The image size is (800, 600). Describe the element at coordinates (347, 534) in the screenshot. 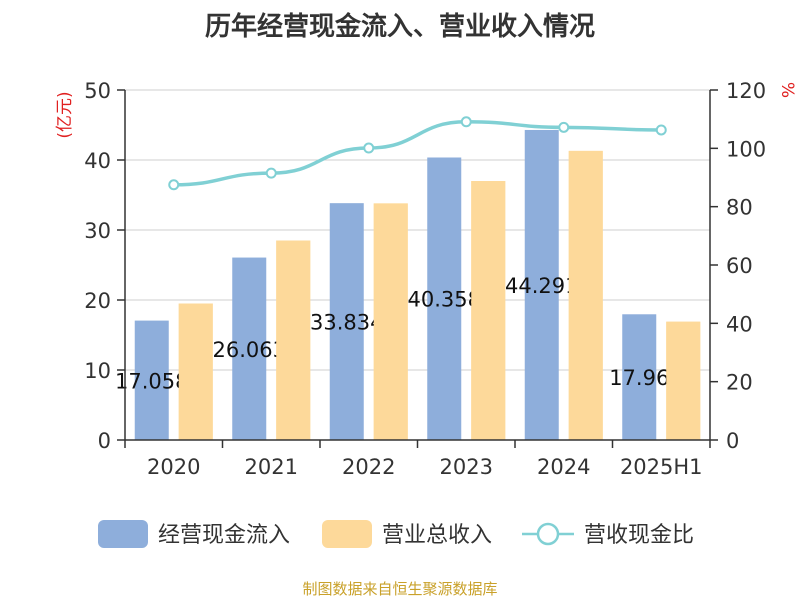

I see `legend-swatch-revenue` at that location.